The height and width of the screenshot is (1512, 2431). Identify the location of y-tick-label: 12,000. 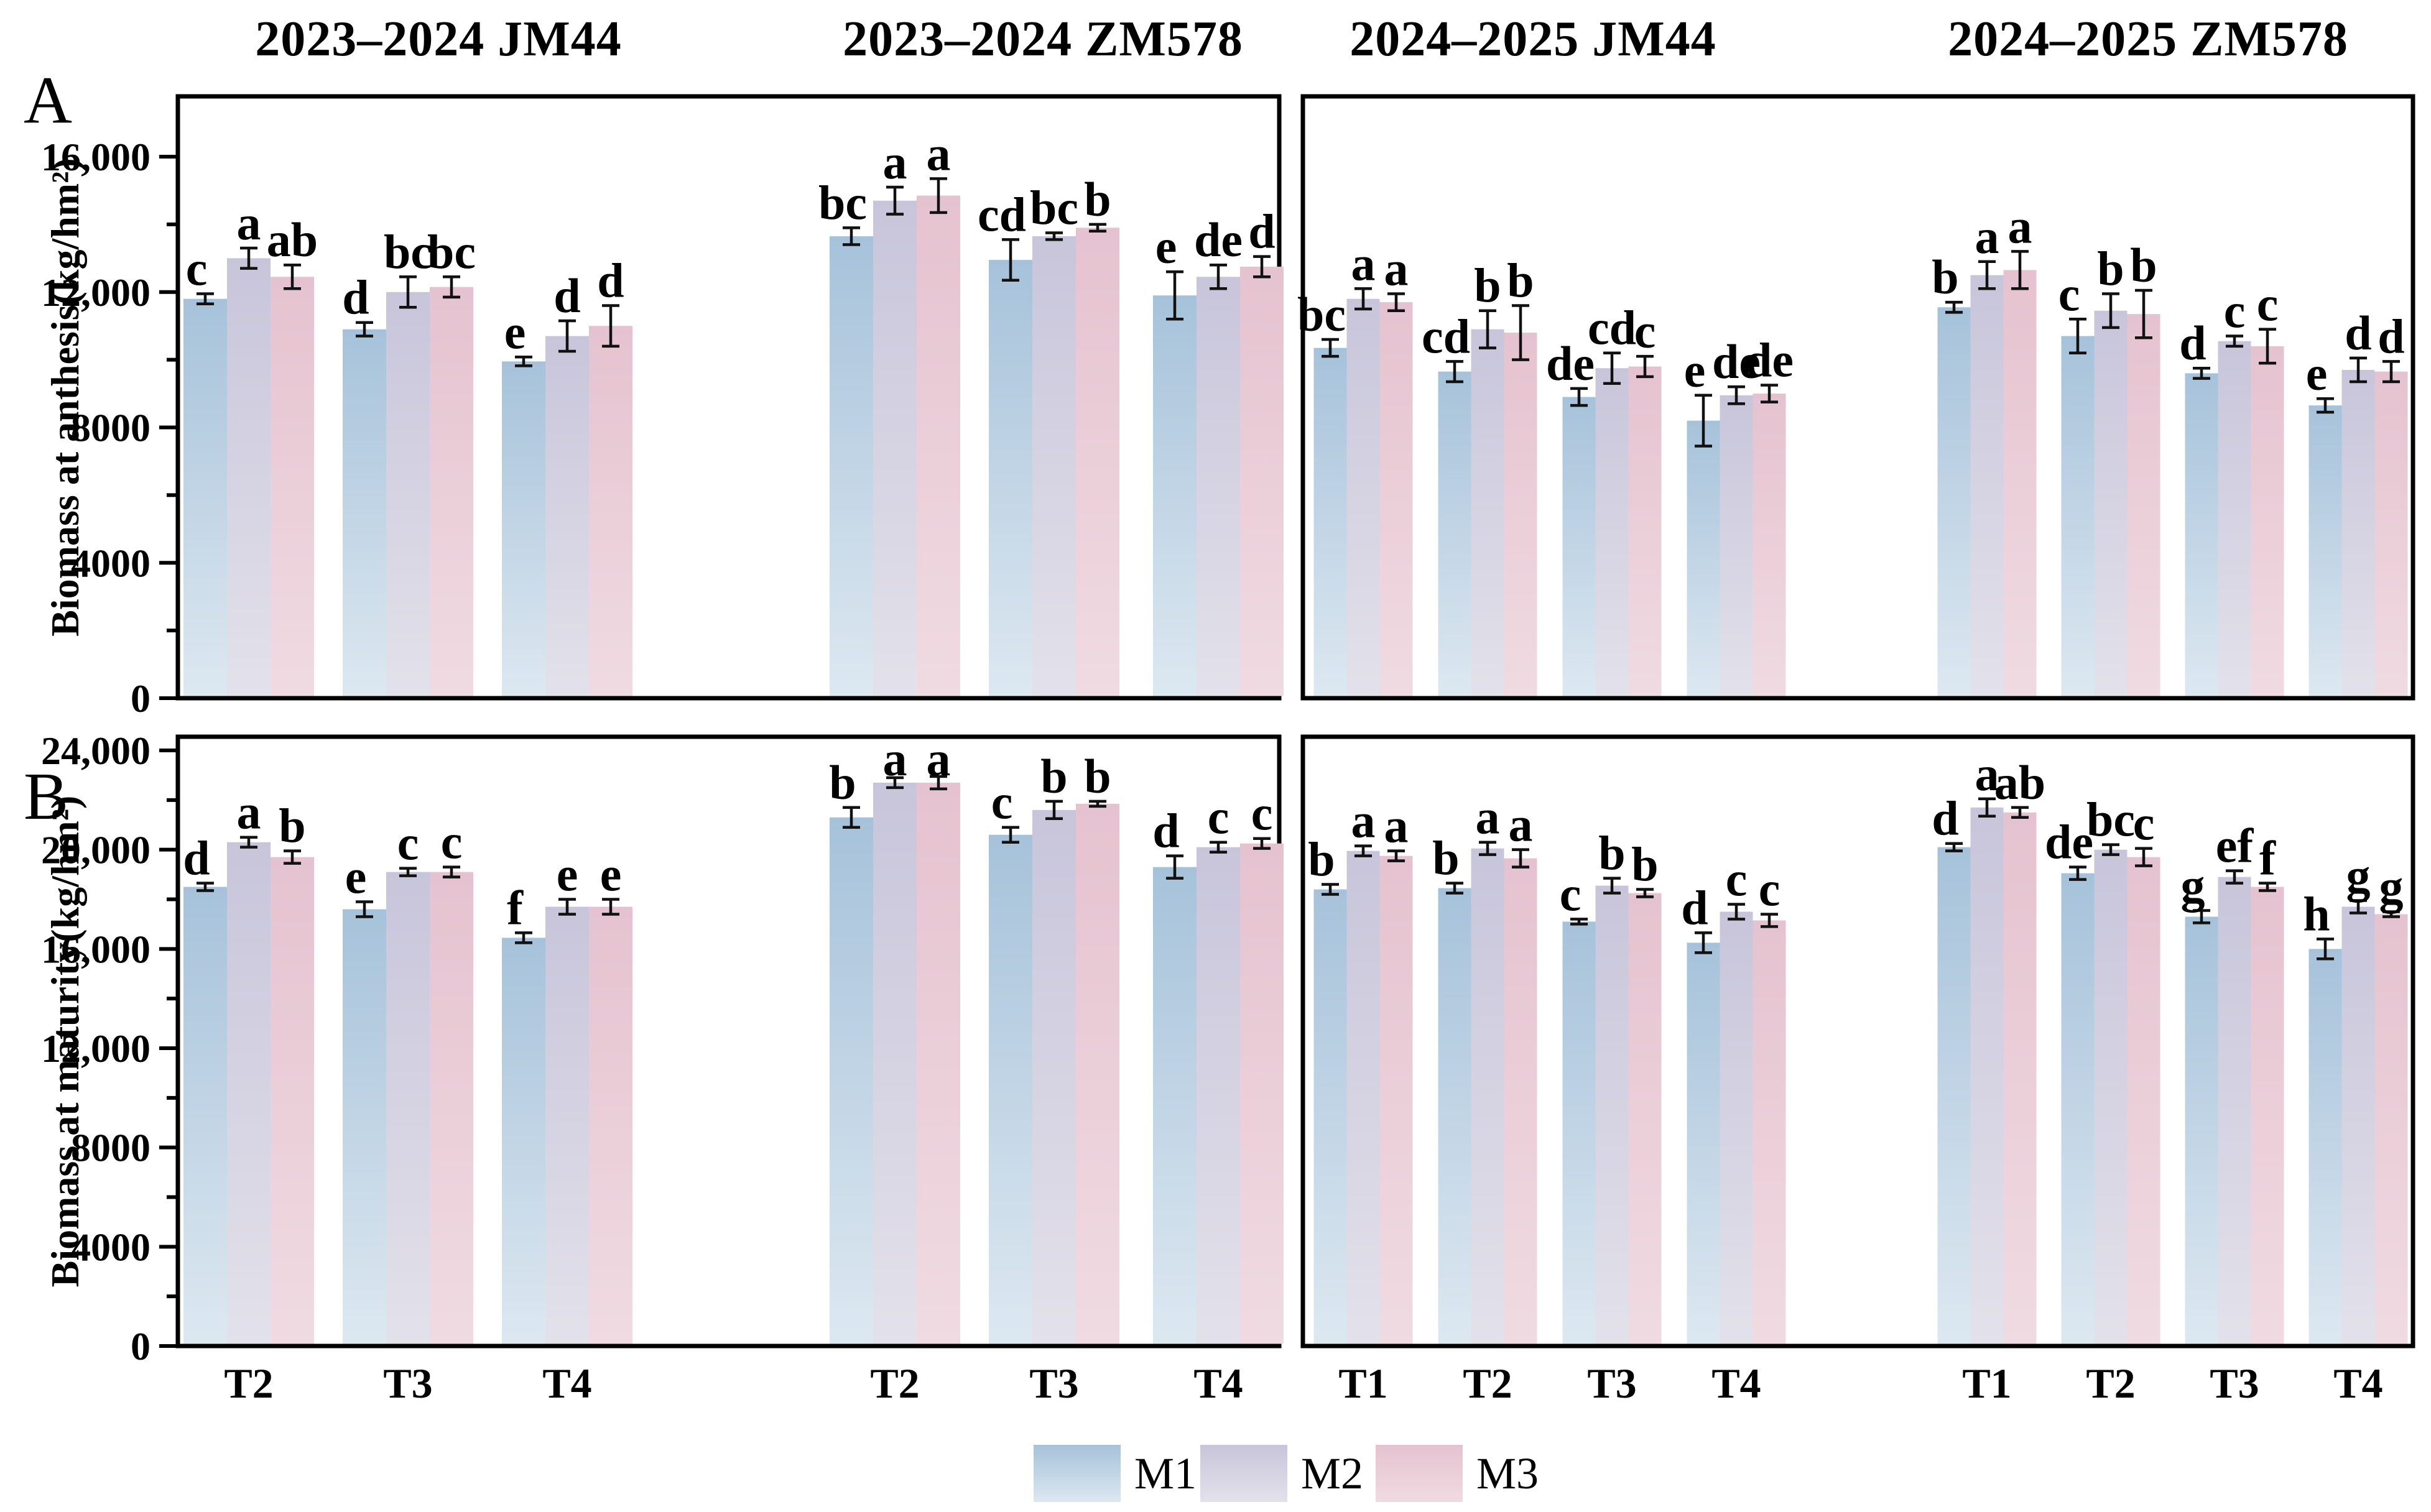
(95, 292).